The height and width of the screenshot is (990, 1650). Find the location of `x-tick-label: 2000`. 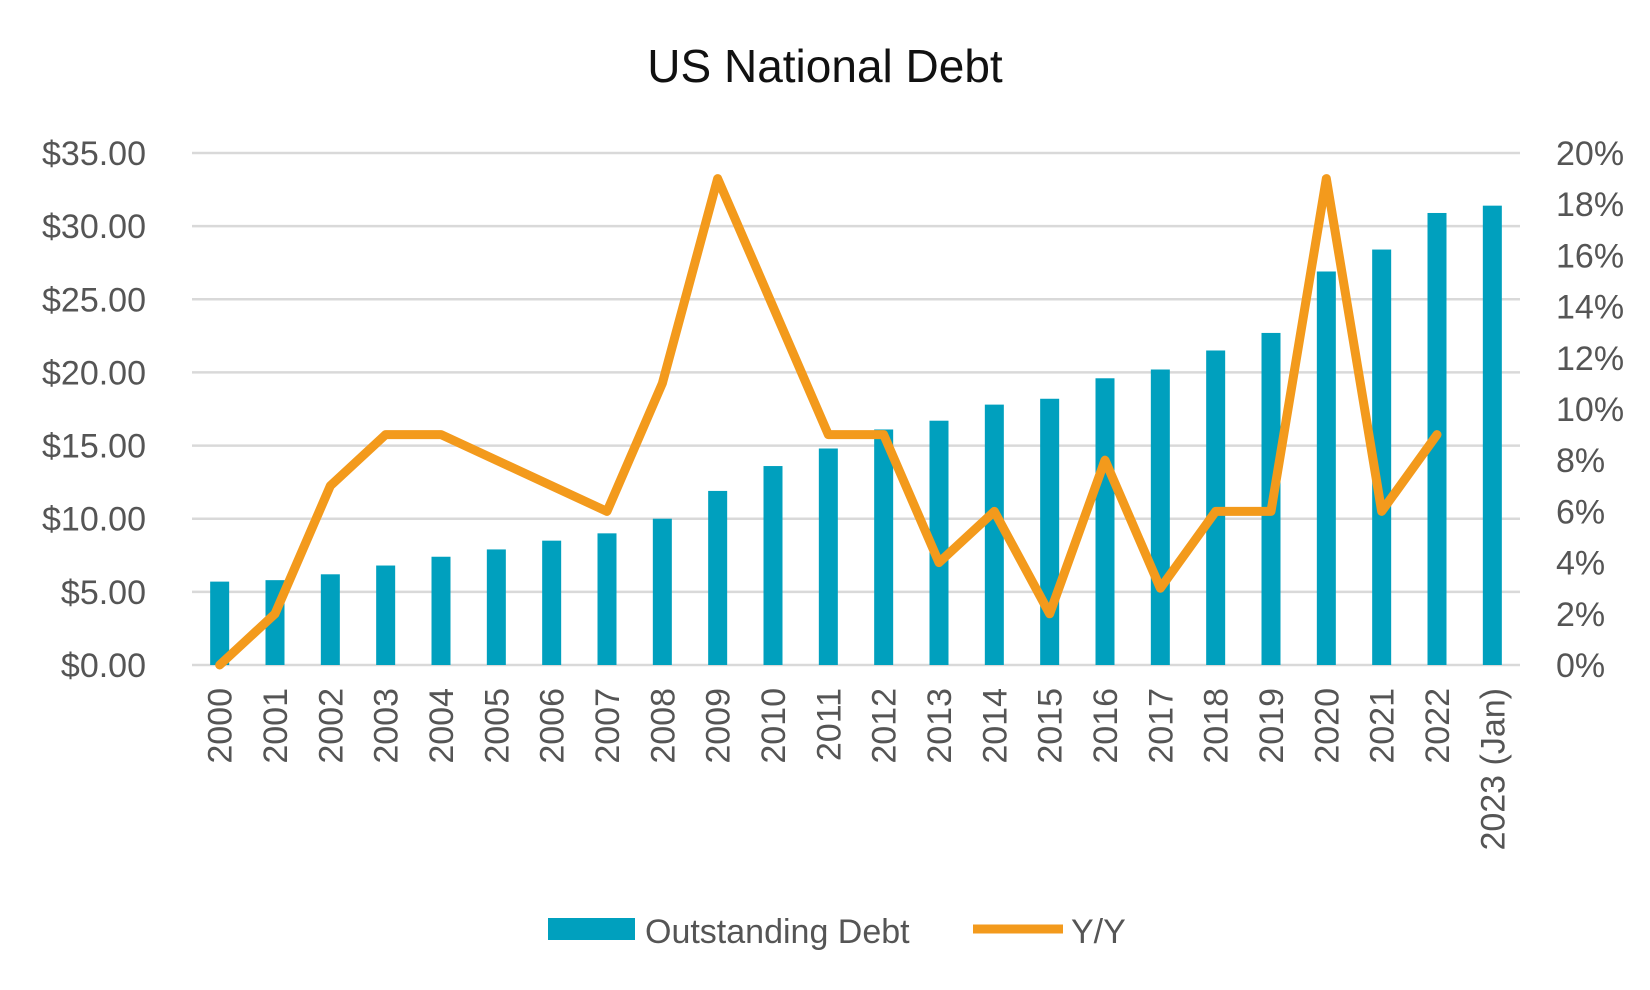

x-tick-label: 2000 is located at coordinates (221, 726).